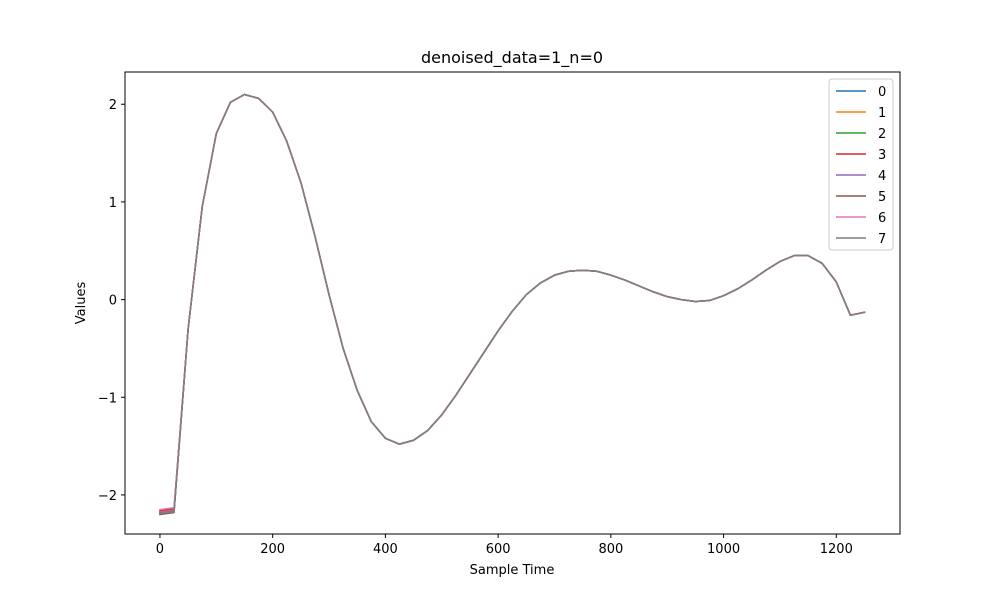  Describe the element at coordinates (836, 549) in the screenshot. I see `x-tick-label: 1200` at that location.